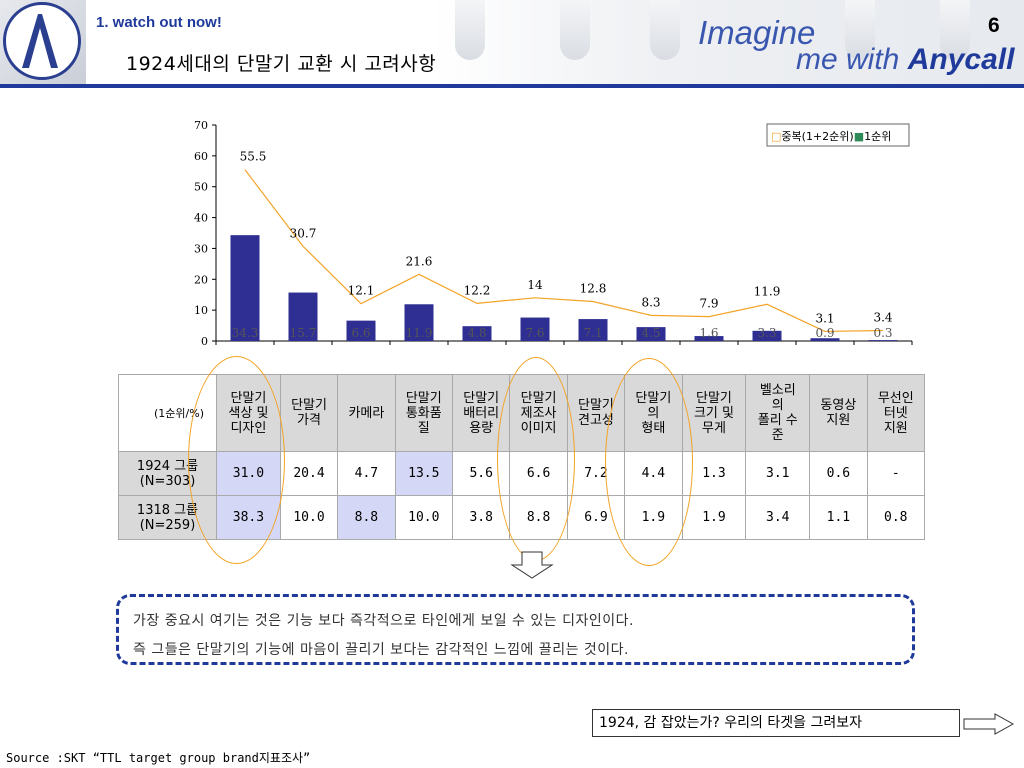 Image resolution: width=1024 pixels, height=768 pixels. What do you see at coordinates (532, 565) in the screenshot?
I see `down-arrow-icon` at bounding box center [532, 565].